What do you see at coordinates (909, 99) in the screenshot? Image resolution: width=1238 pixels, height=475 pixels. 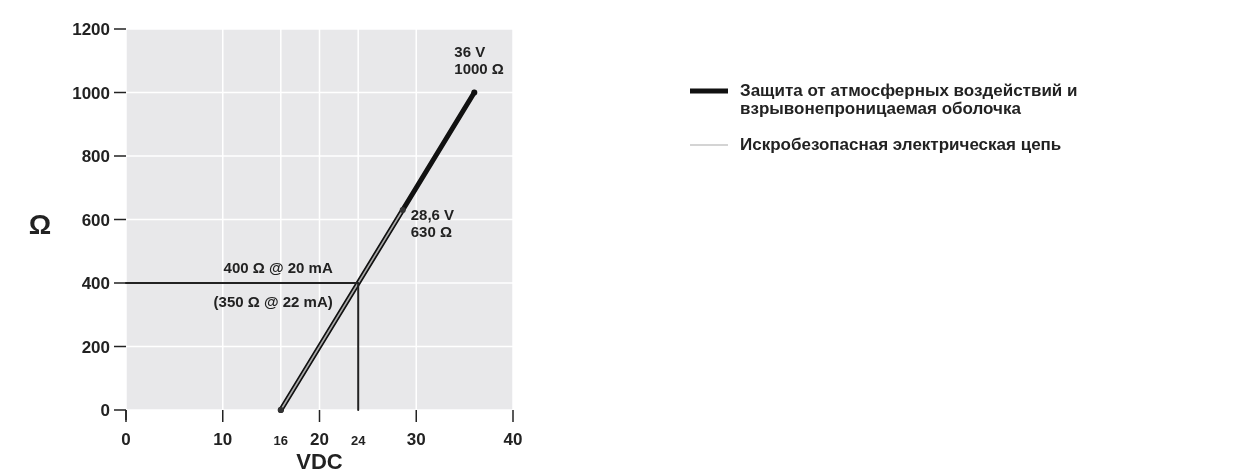 I see `legend-label: Защита от атмосферных воздействий и взрывонепроницаемая оболочка` at bounding box center [909, 99].